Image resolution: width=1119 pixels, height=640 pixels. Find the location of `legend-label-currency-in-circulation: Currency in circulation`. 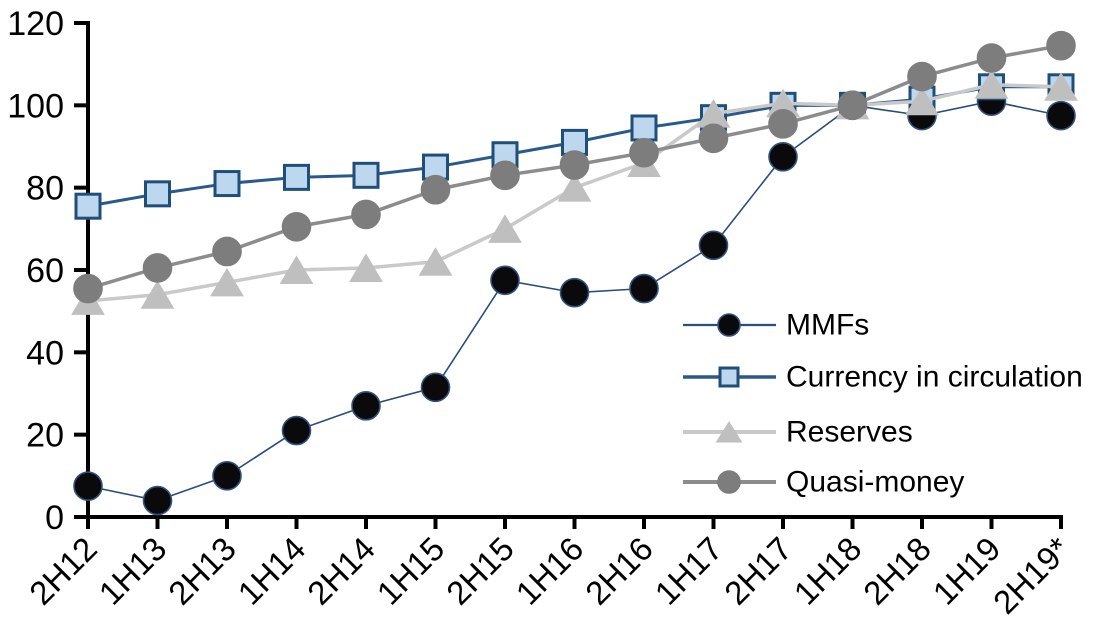

legend-label-currency-in-circulation: Currency in circulation is located at coordinates (934, 377).